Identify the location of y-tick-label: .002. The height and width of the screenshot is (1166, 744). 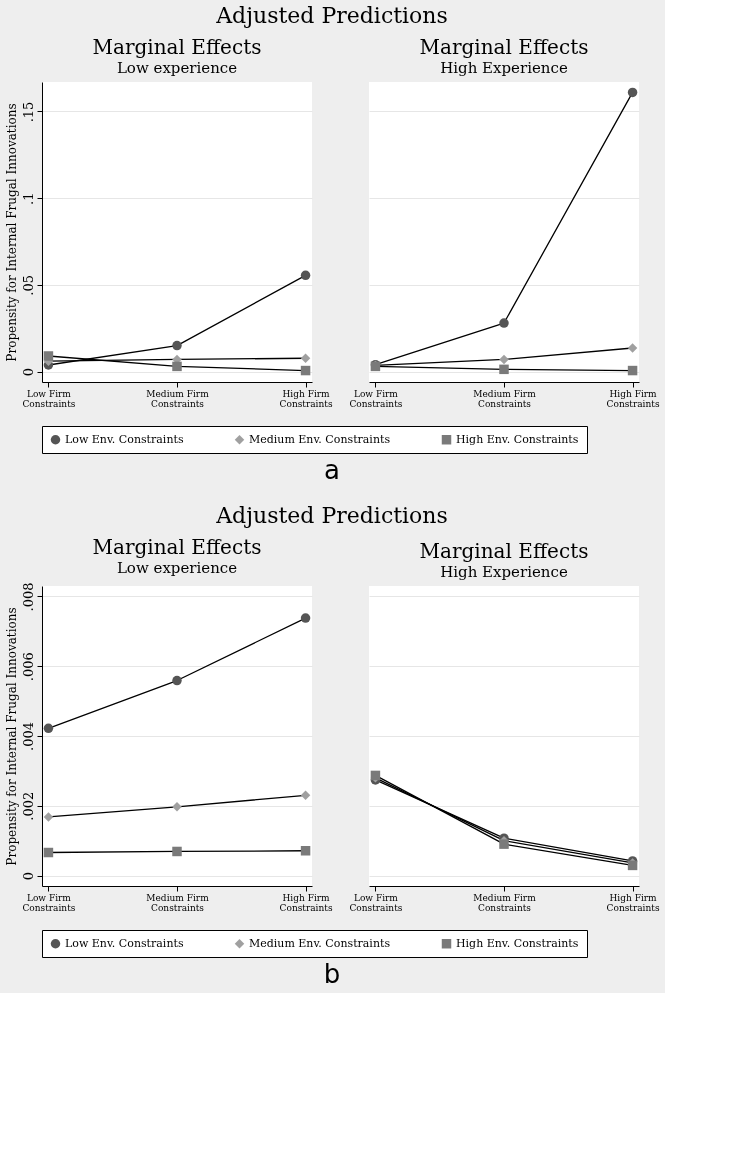
(28, 806).